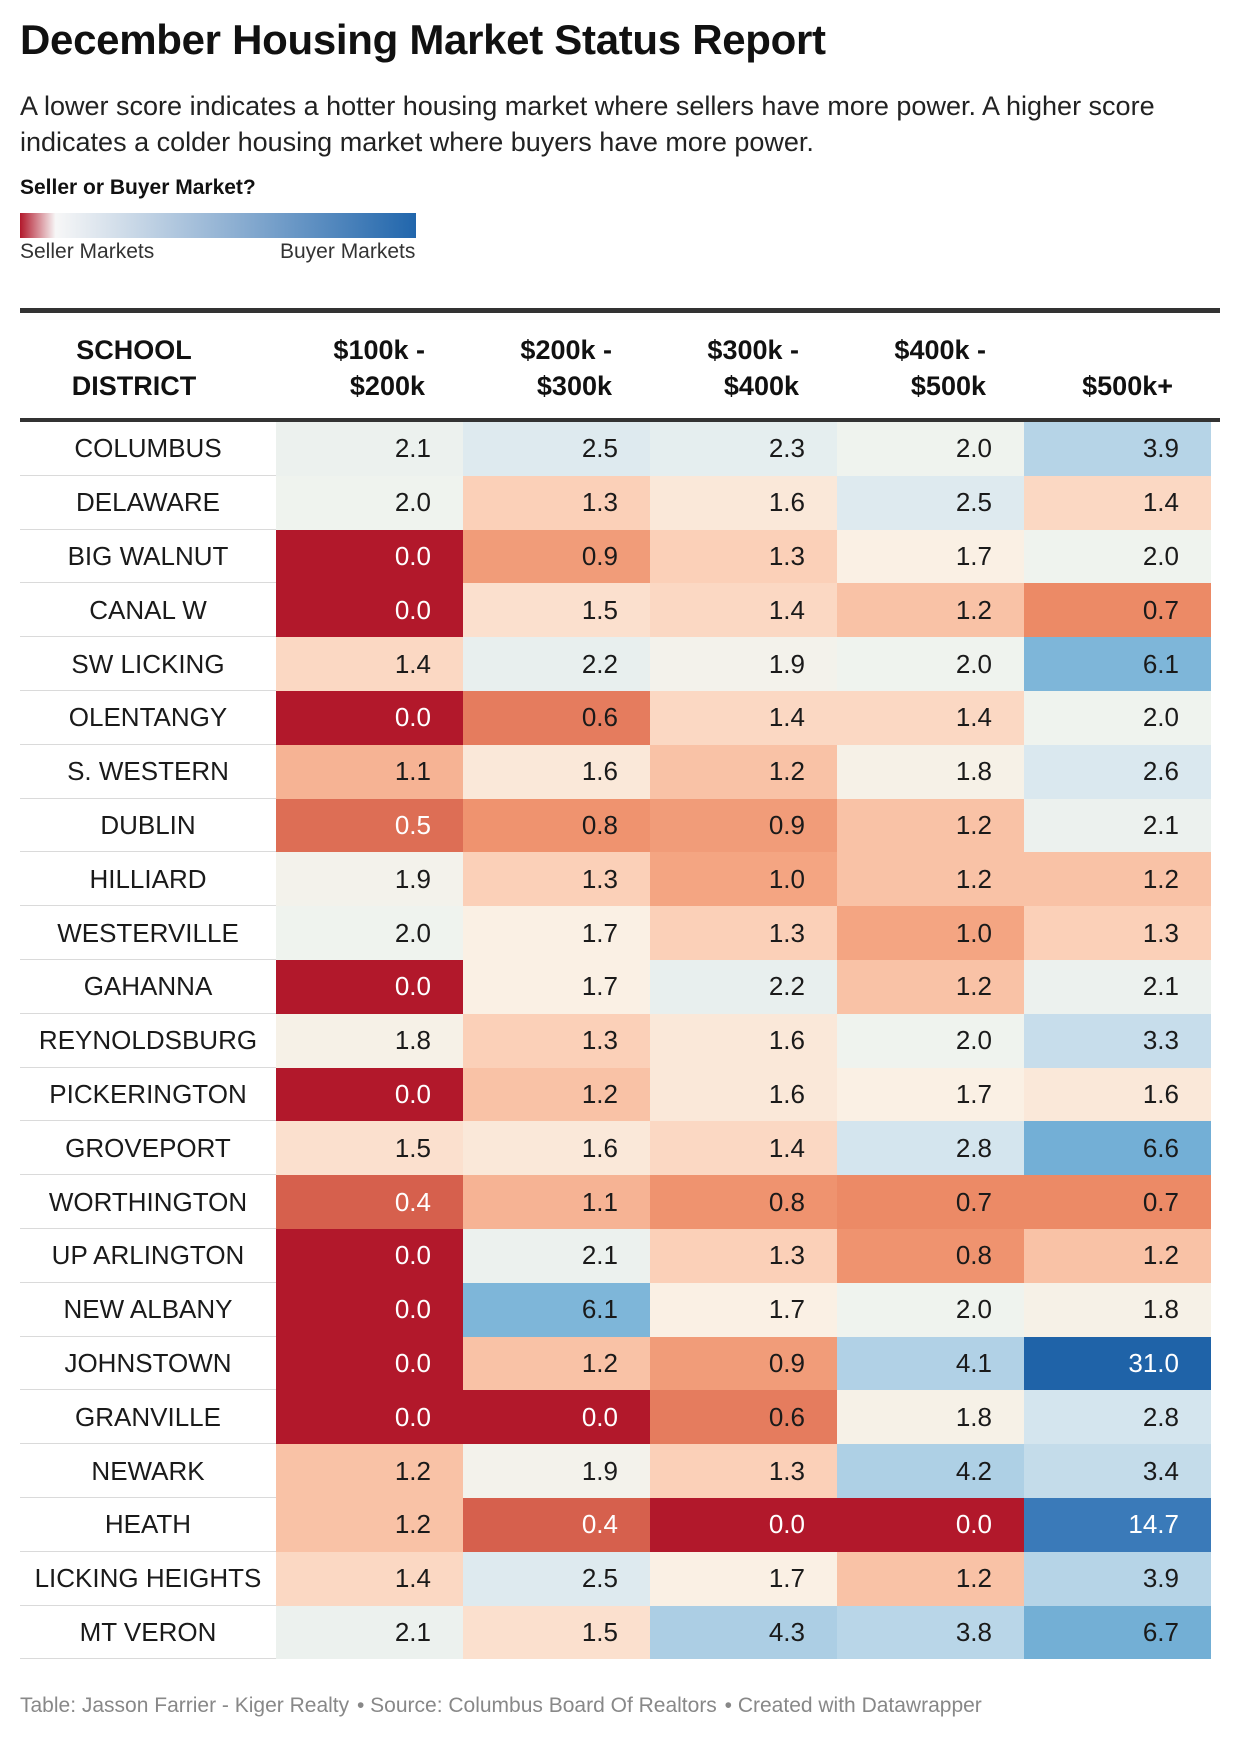  What do you see at coordinates (556, 1471) in the screenshot?
I see `score-cell: 1.9` at bounding box center [556, 1471].